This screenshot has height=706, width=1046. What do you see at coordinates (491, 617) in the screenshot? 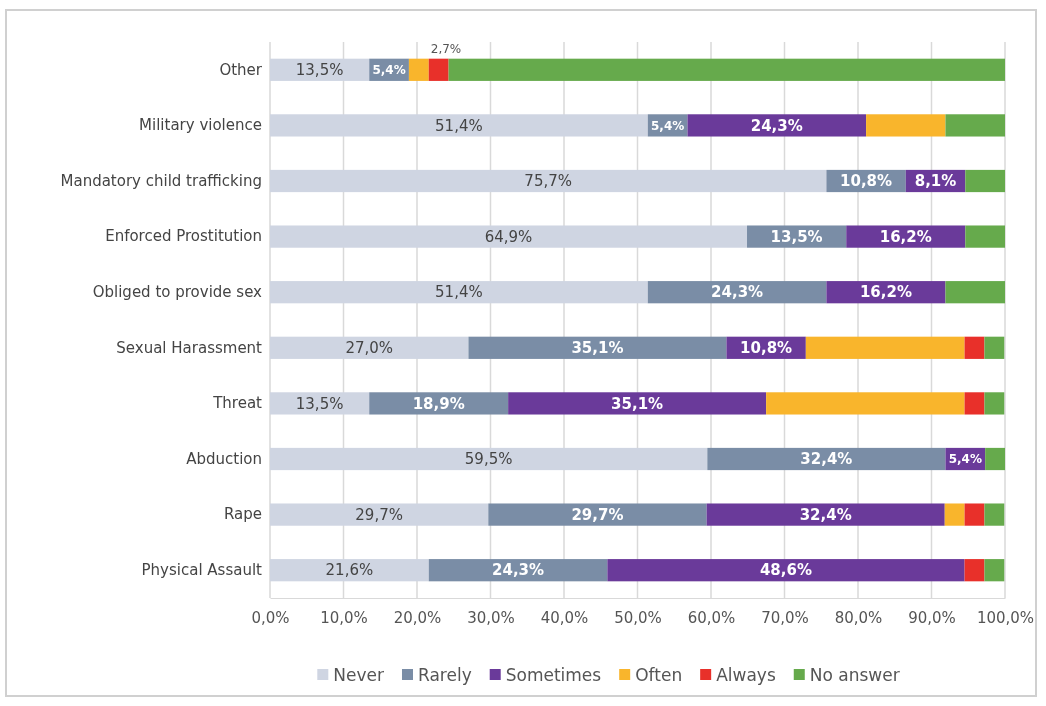
I see `x-tick-label: 30,0%` at bounding box center [491, 617].